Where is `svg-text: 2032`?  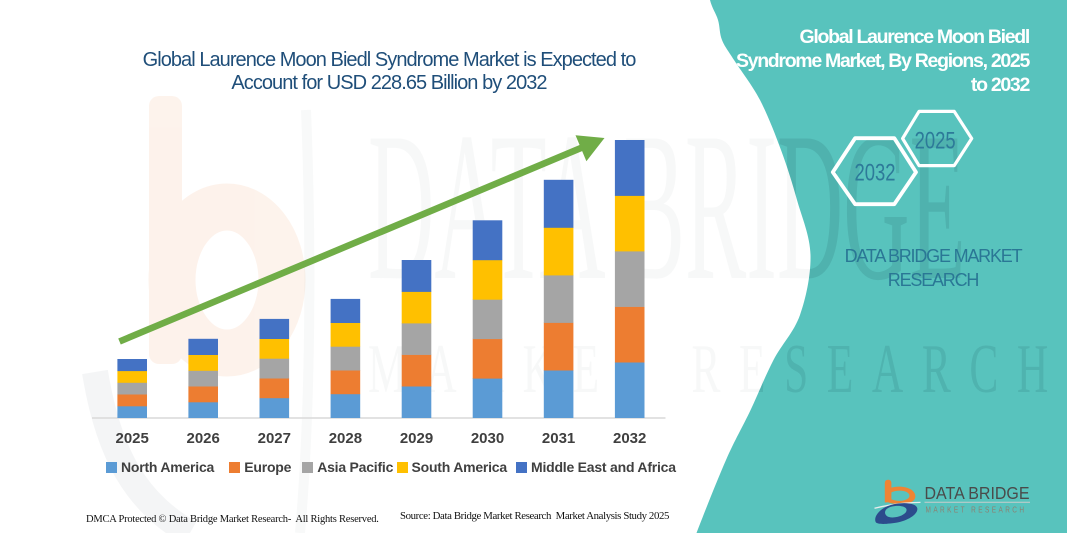
svg-text: 2032 is located at coordinates (875, 173).